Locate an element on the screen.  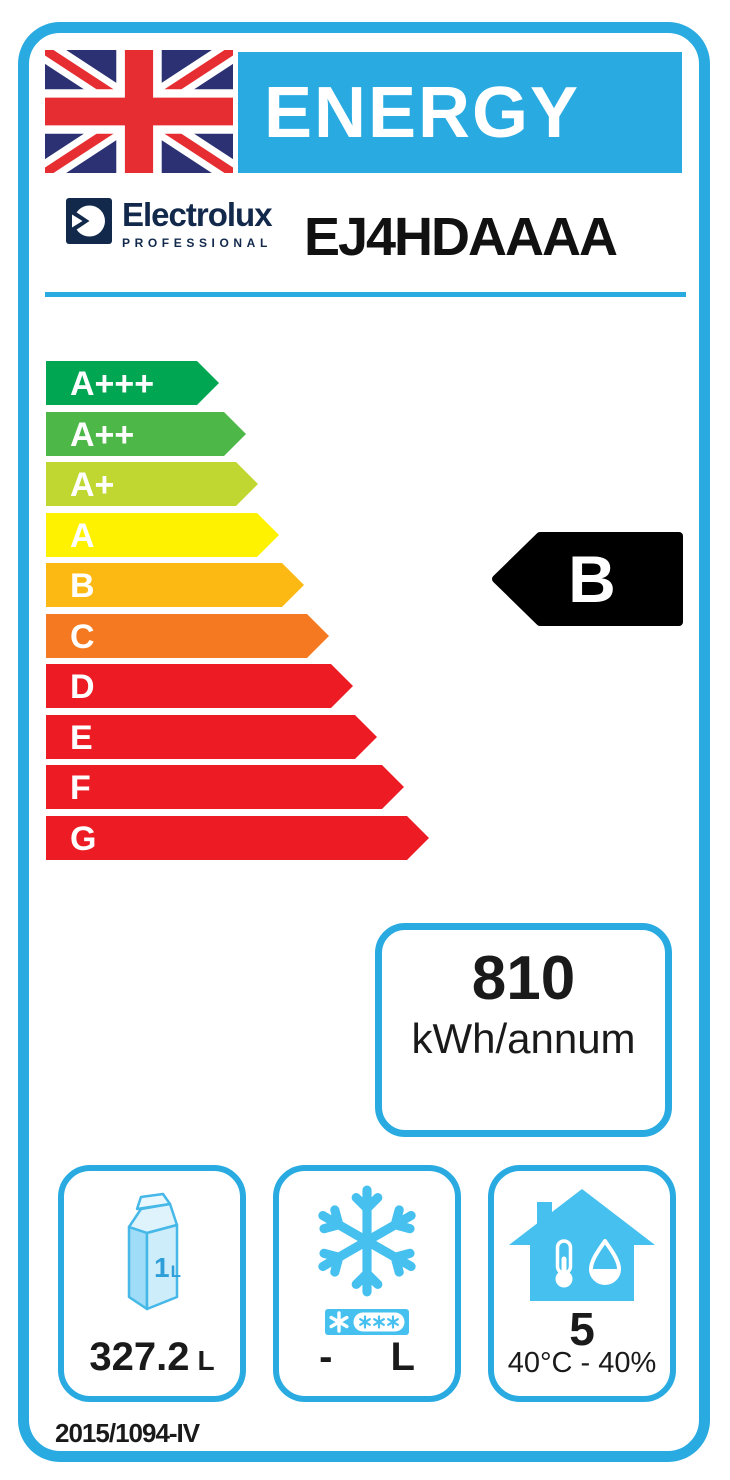
energy-consumption-box: 810 kWh/annum is located at coordinates (523, 1030).